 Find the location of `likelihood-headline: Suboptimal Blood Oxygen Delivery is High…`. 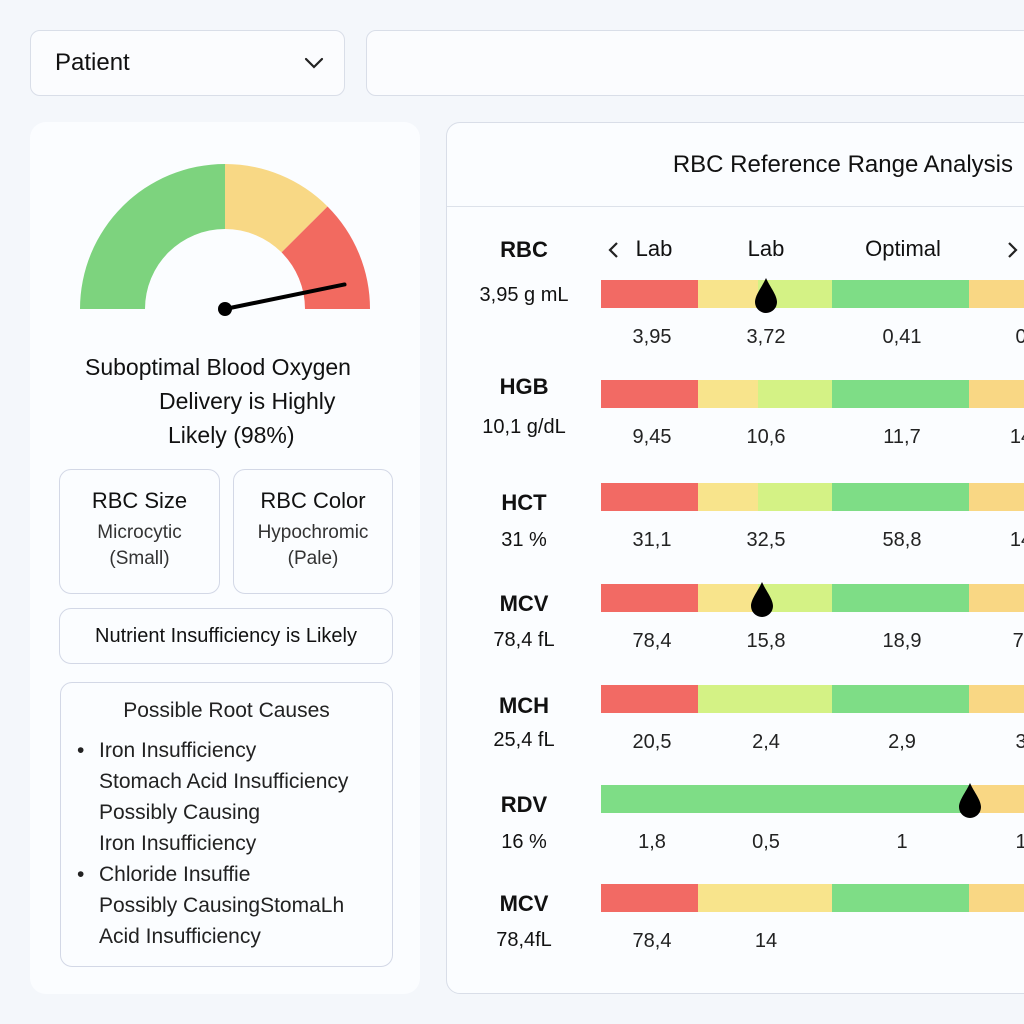

likelihood-headline: Suboptimal Blood Oxygen Delivery is High… is located at coordinates (235, 401).